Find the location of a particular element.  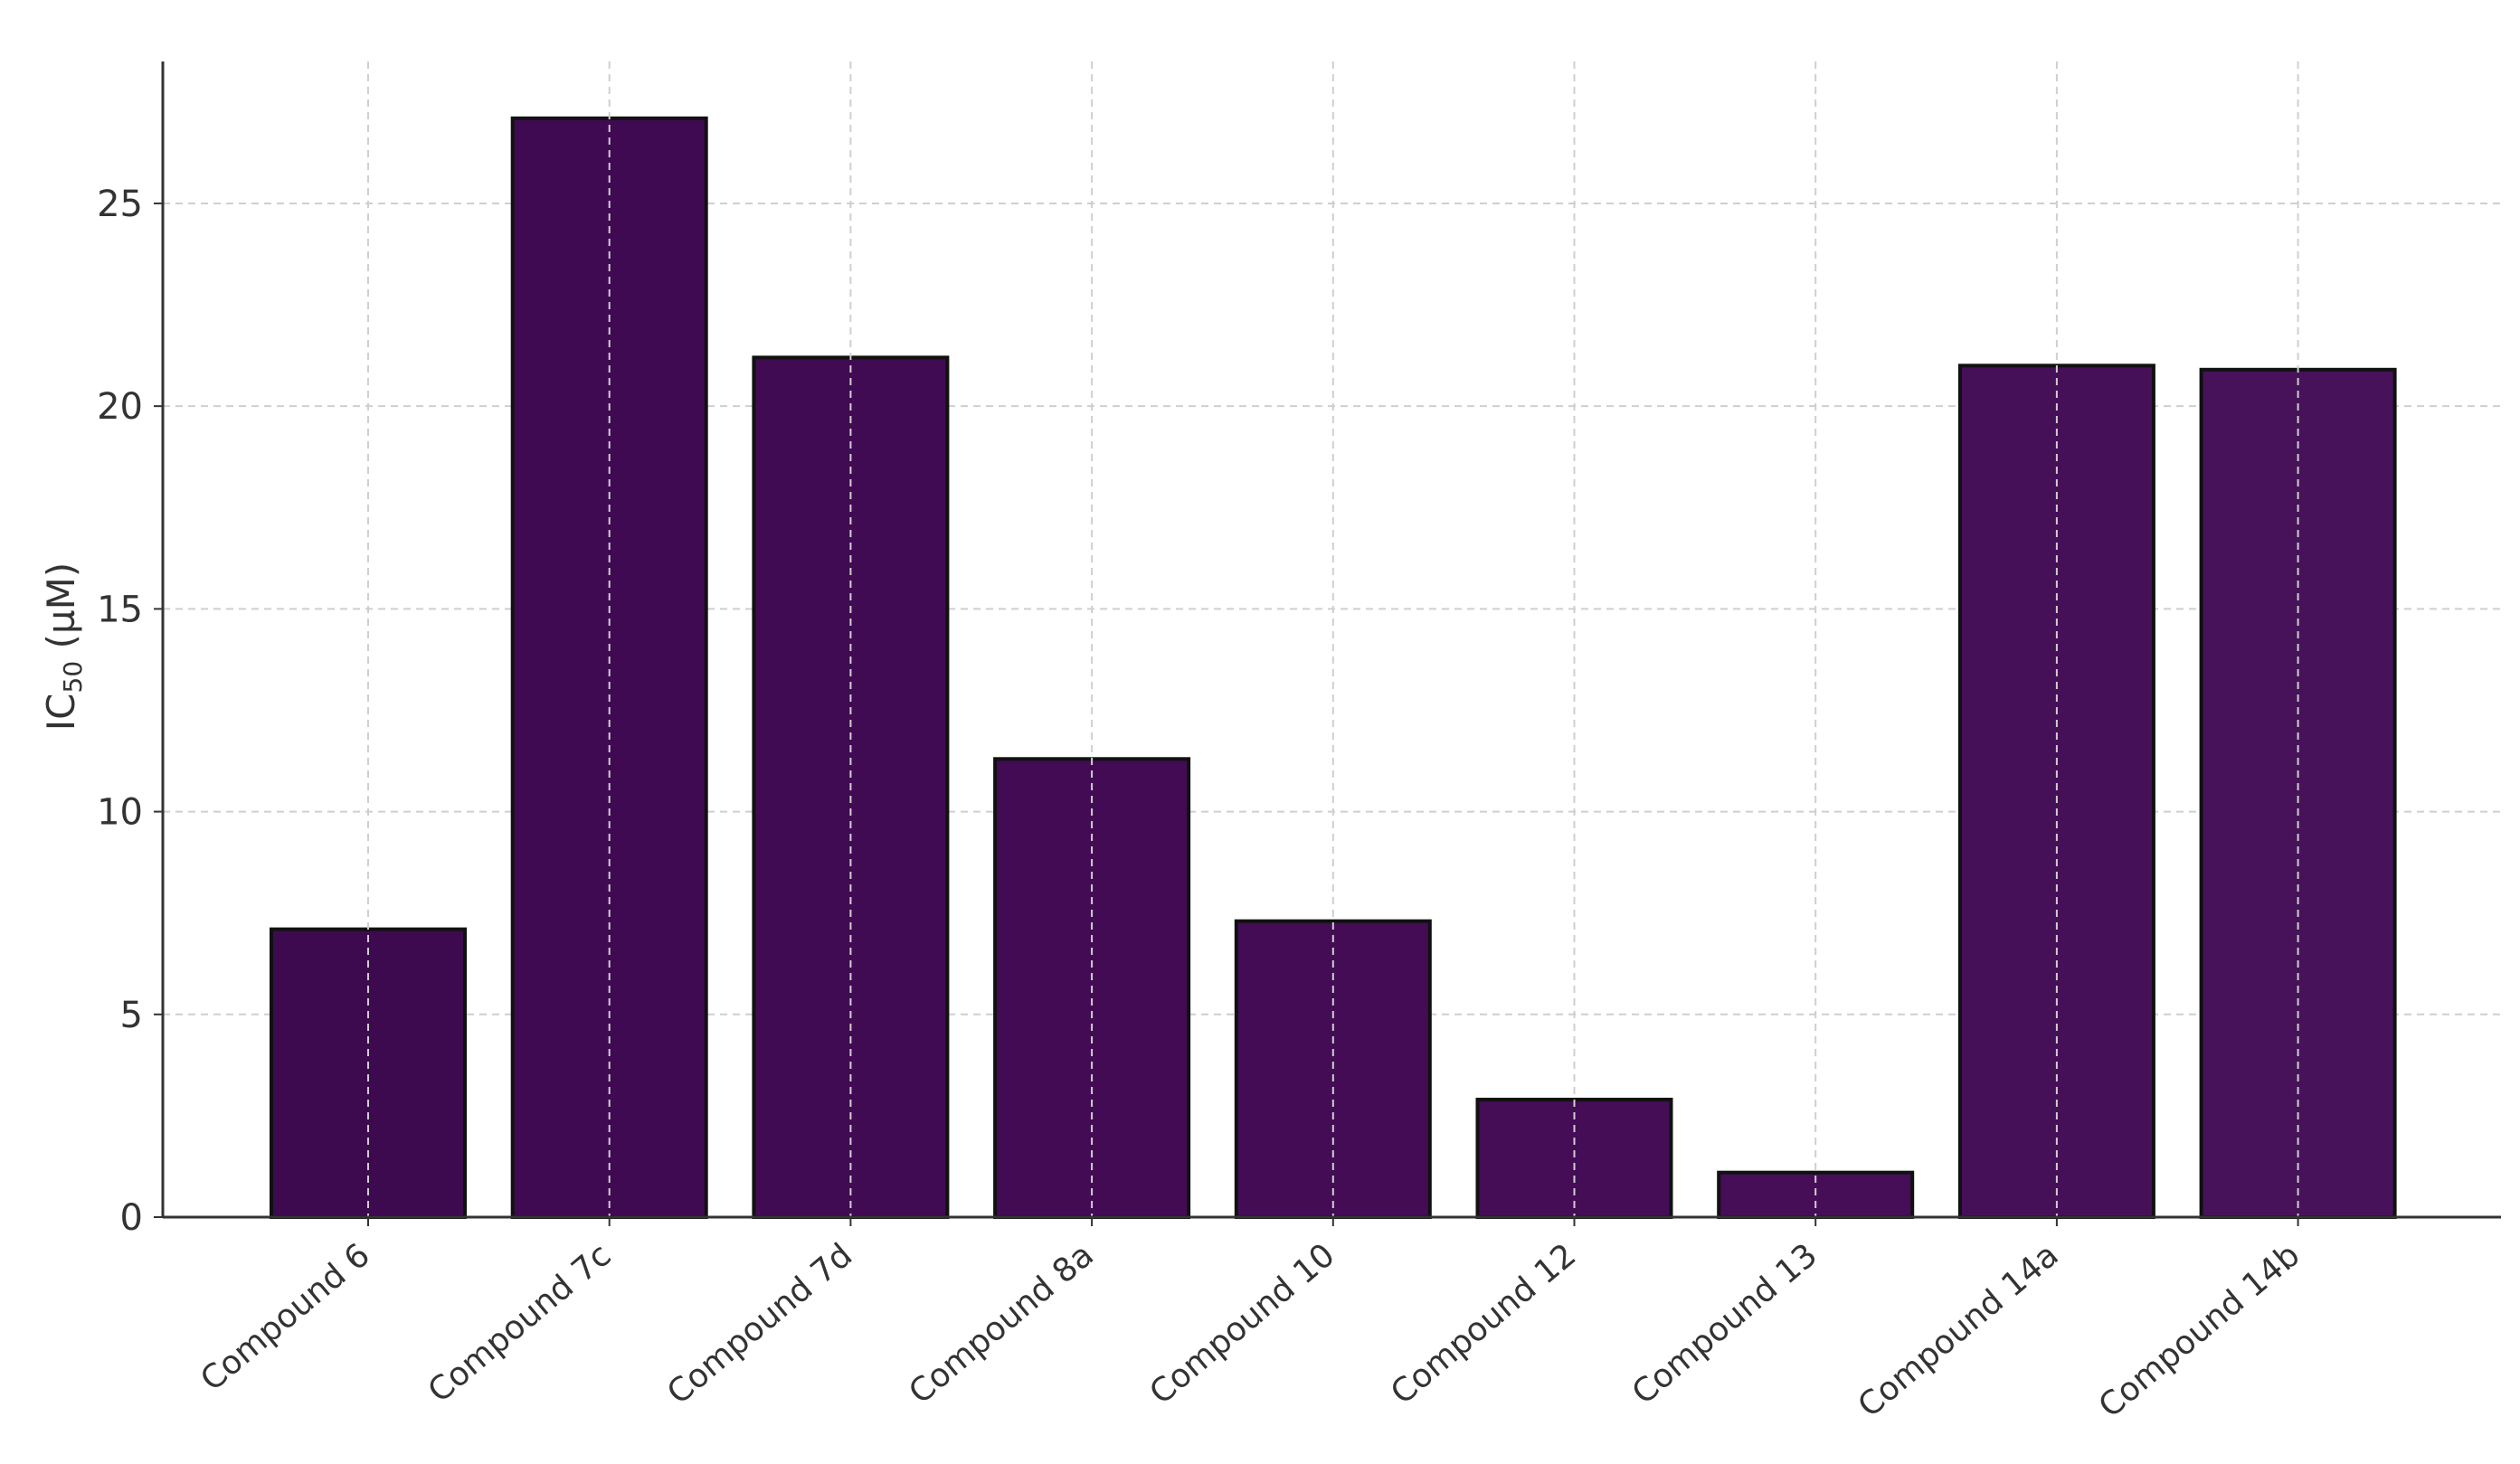

y-tick-label: 20 is located at coordinates (120, 407).